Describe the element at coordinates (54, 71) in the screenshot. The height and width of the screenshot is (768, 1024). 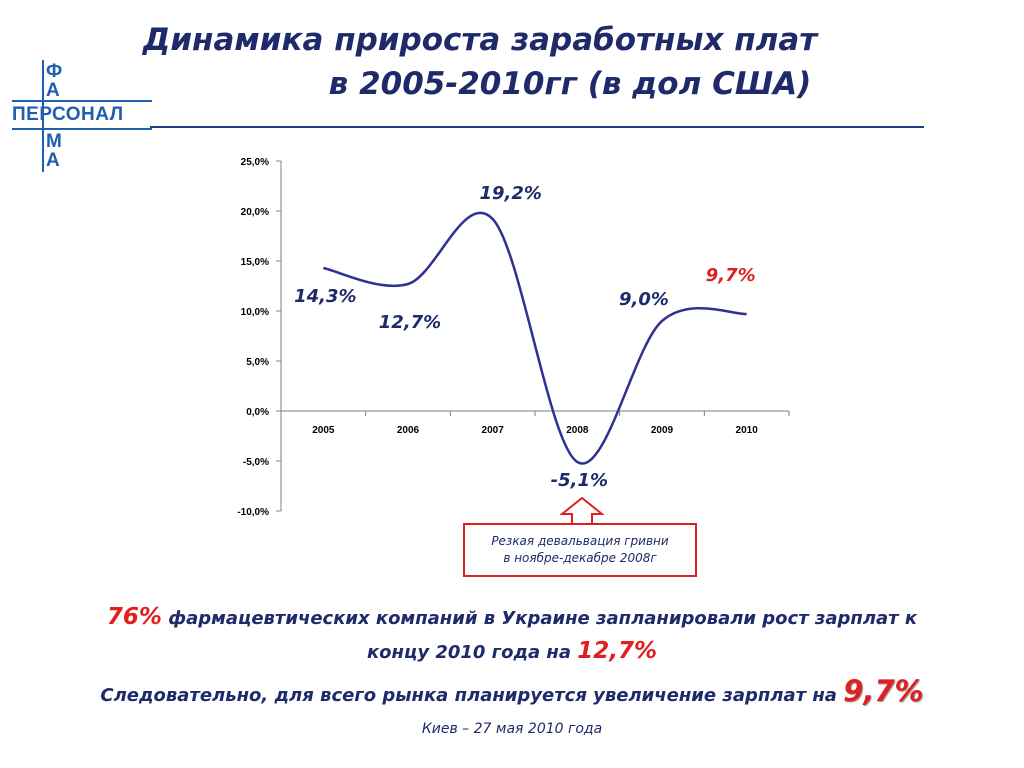
I see `logo-letter: Ф` at that location.